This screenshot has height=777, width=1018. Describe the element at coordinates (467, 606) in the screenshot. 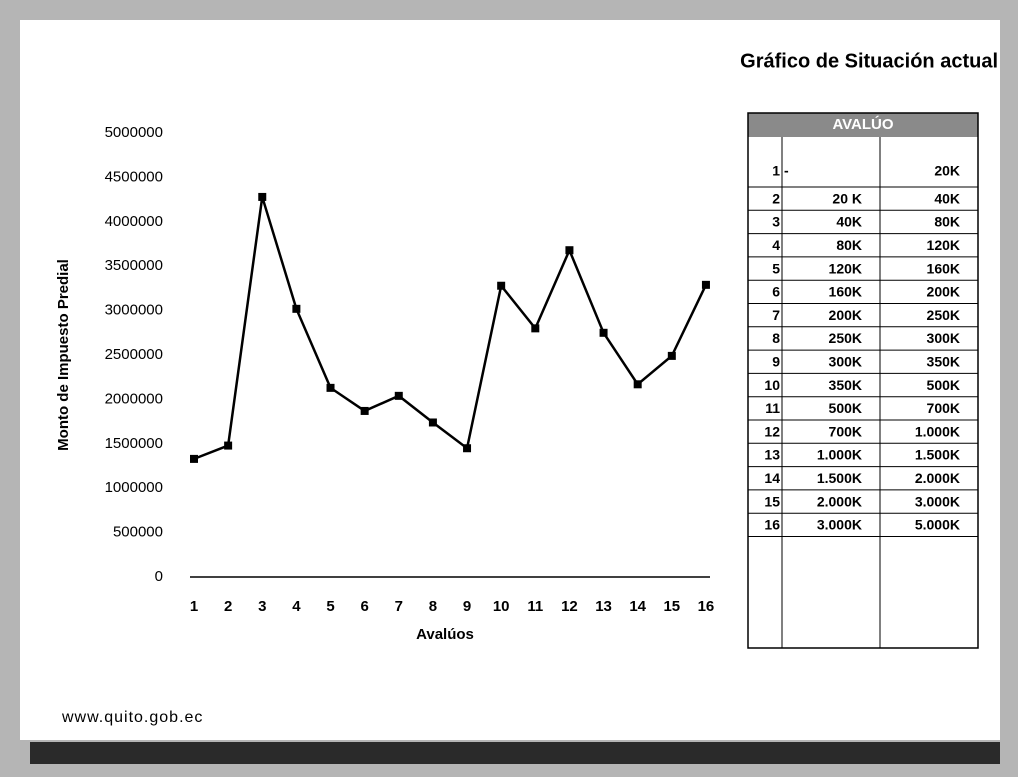

I see `x-tick-label: 9` at that location.